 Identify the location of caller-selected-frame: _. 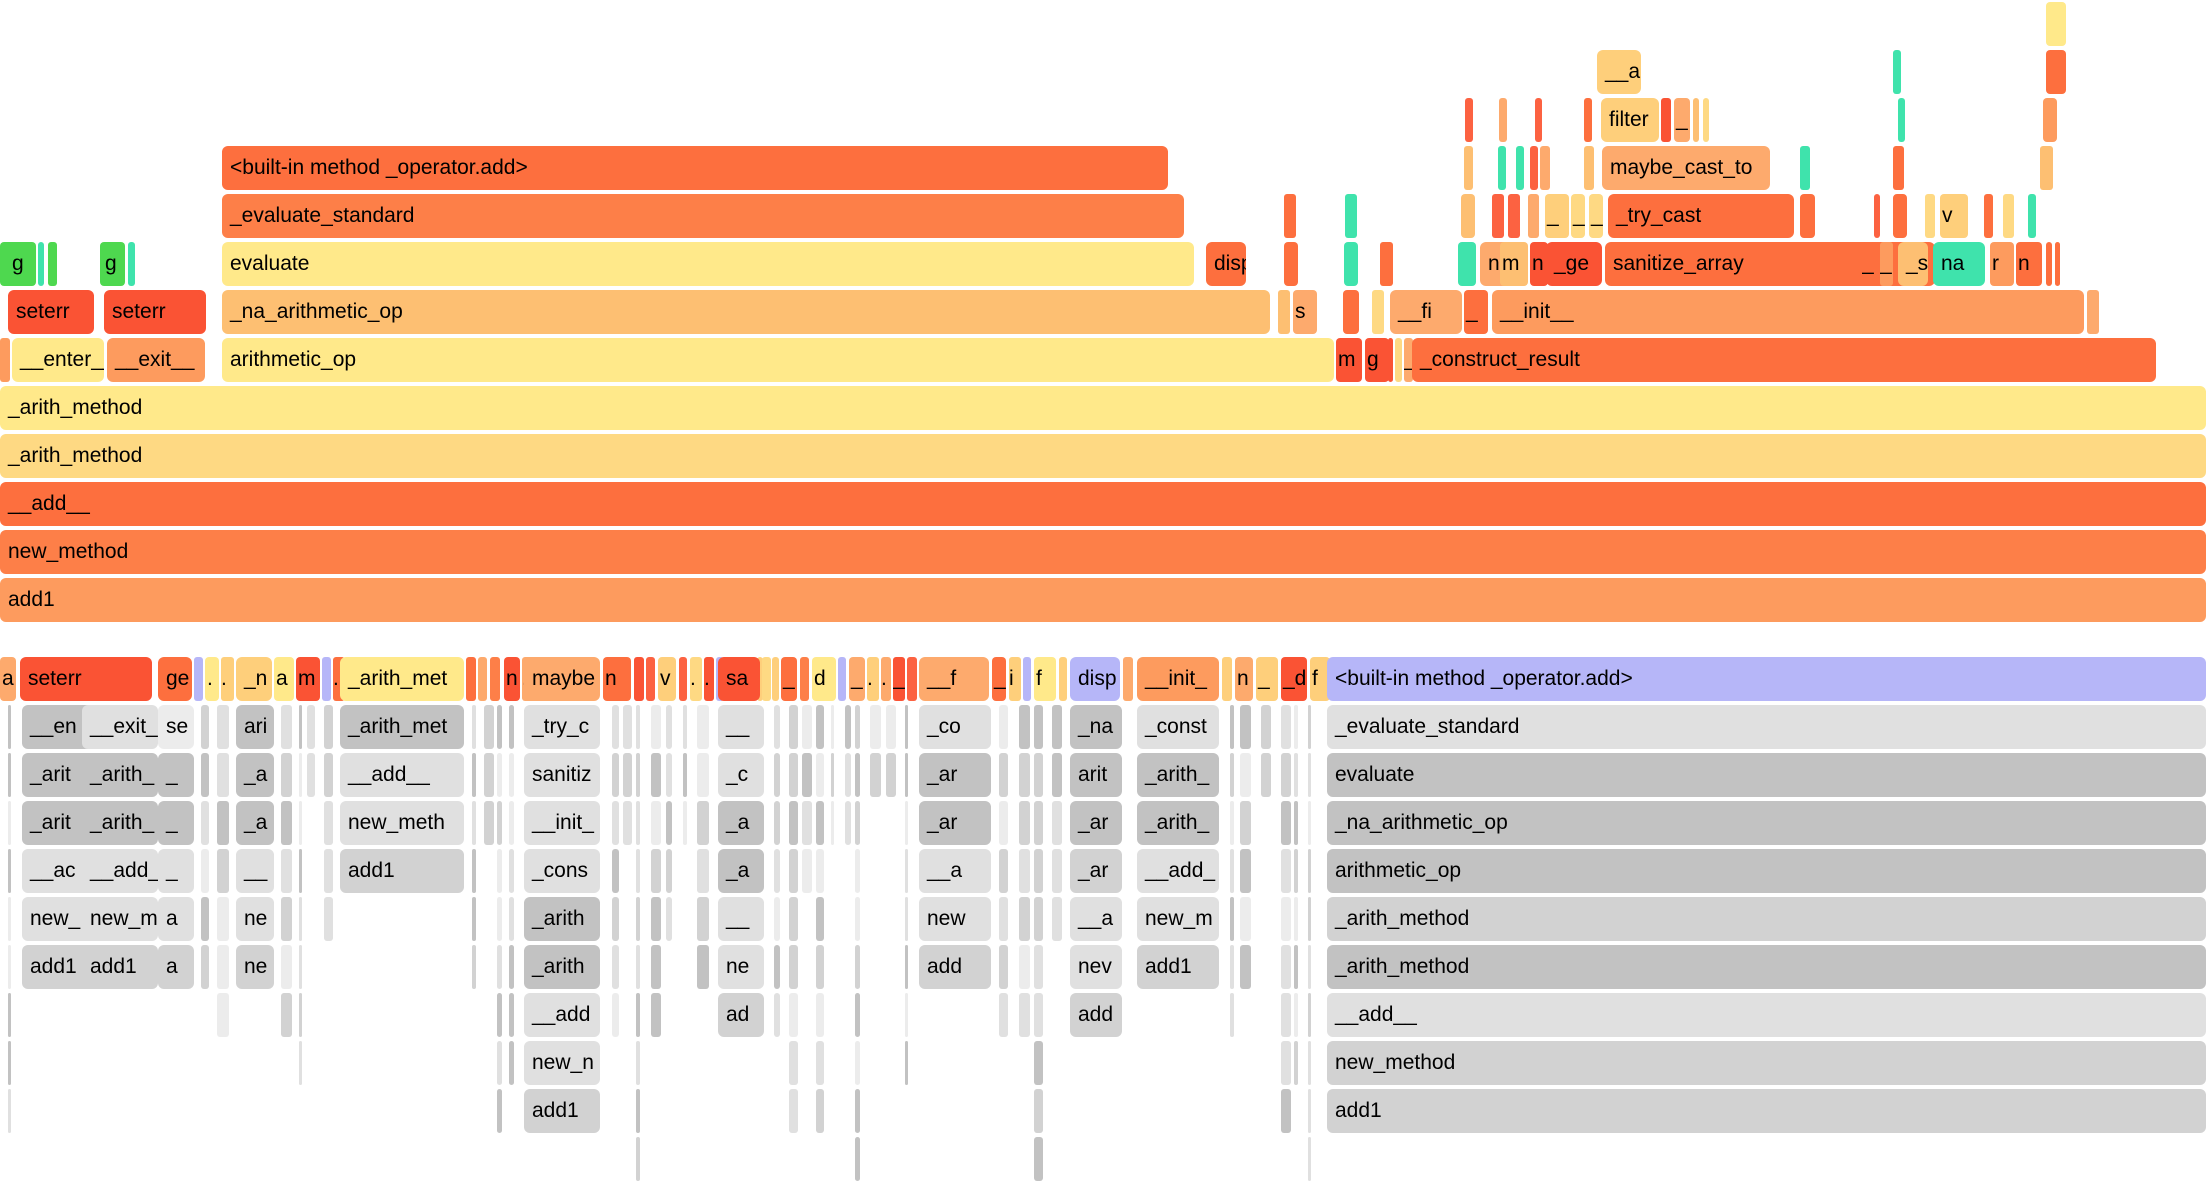
(1267, 679).